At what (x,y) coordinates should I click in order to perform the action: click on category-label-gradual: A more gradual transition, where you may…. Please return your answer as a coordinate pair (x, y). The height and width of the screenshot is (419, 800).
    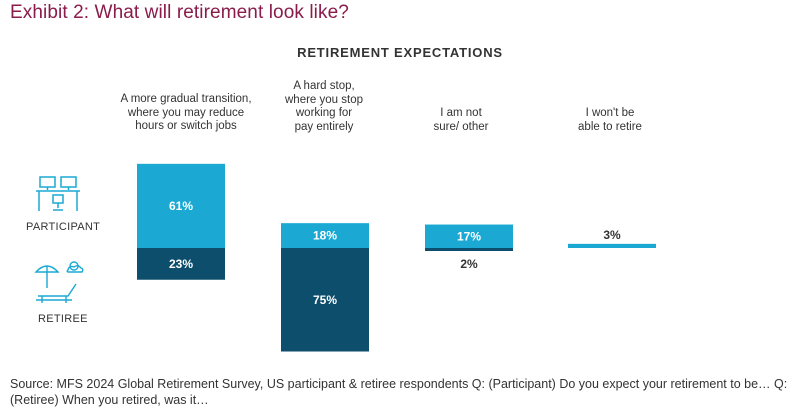
    Looking at the image, I should click on (186, 112).